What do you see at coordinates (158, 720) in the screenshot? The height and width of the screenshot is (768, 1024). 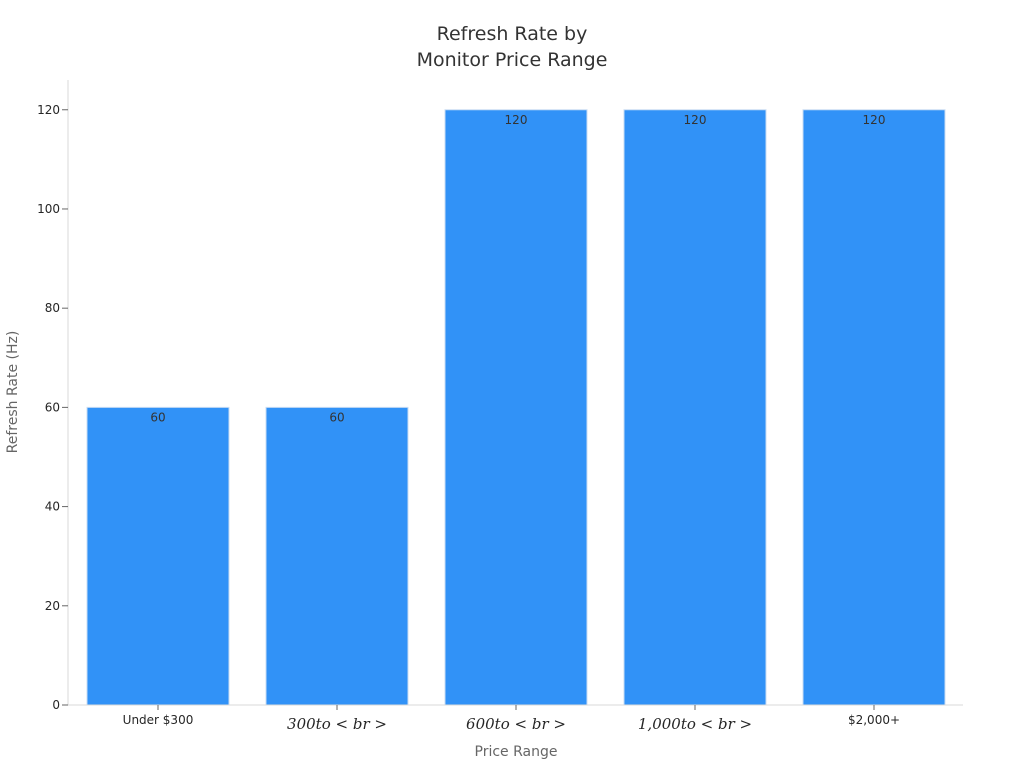 I see `x-tick-label: Under $300` at bounding box center [158, 720].